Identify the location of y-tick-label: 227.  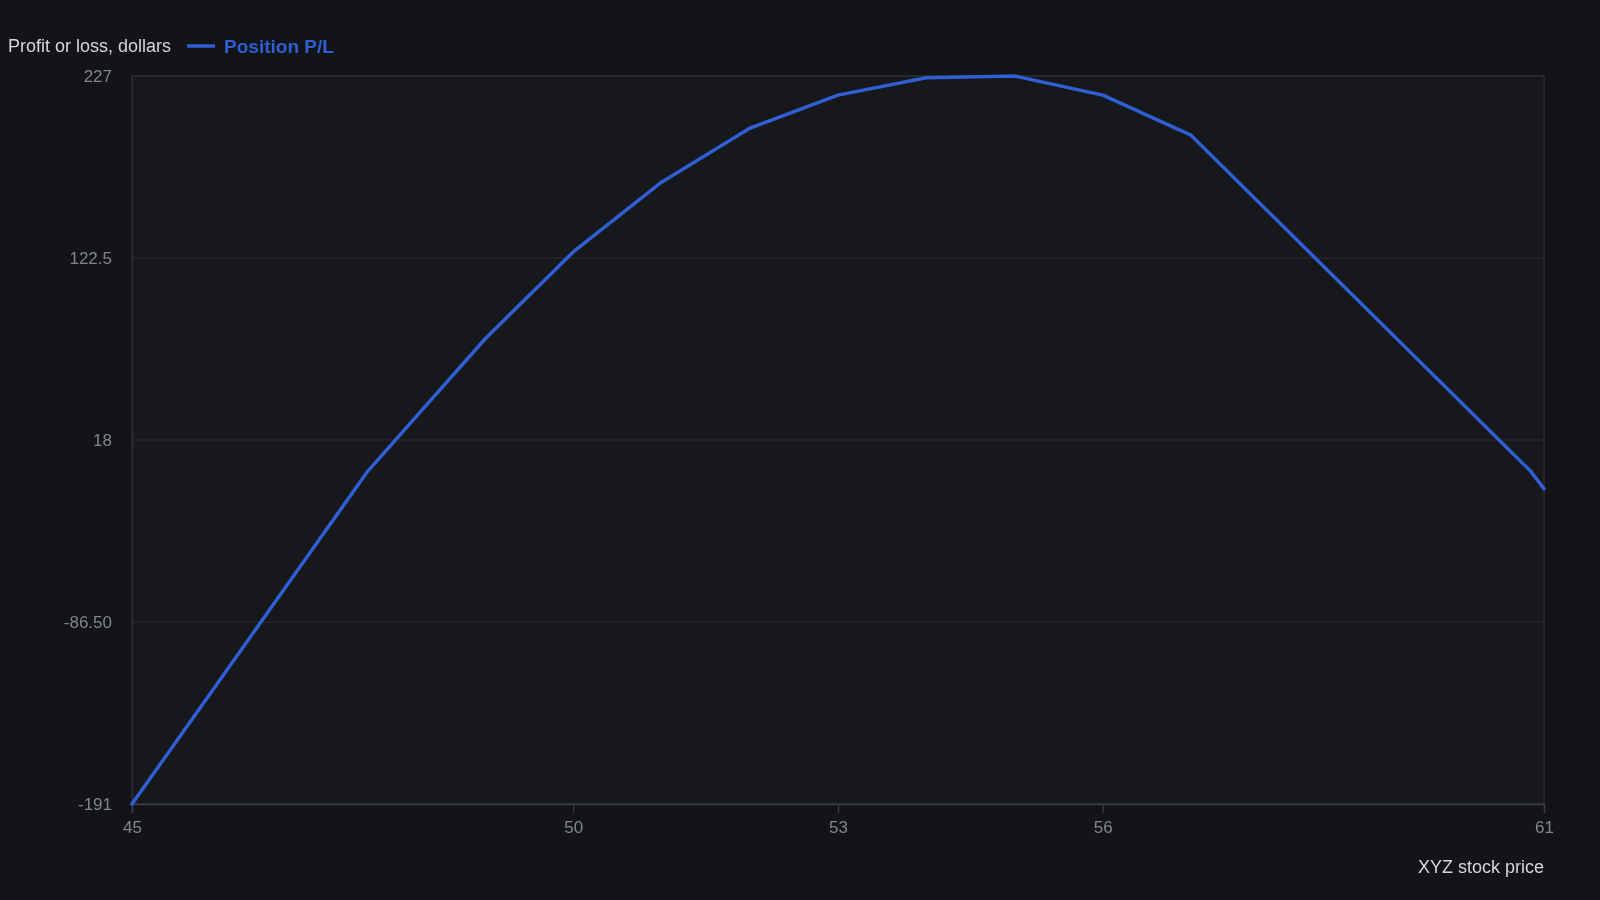
(97, 76).